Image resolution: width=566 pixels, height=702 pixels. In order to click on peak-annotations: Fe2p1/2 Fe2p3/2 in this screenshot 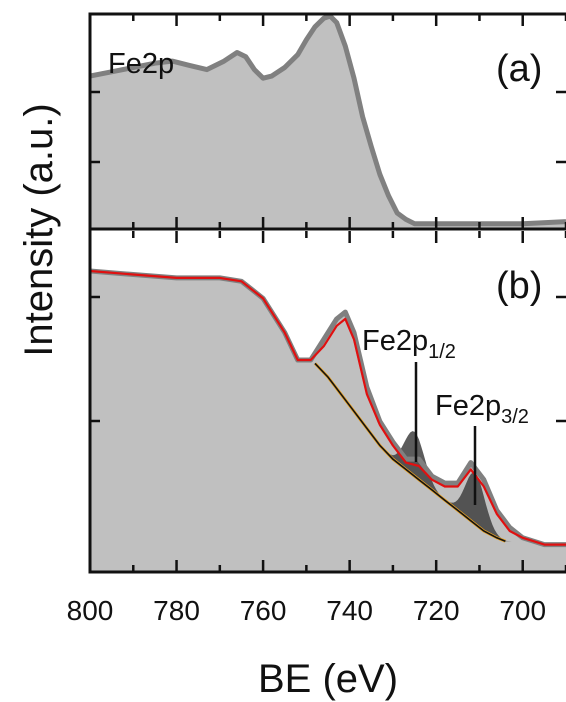, I will do `click(445, 415)`.